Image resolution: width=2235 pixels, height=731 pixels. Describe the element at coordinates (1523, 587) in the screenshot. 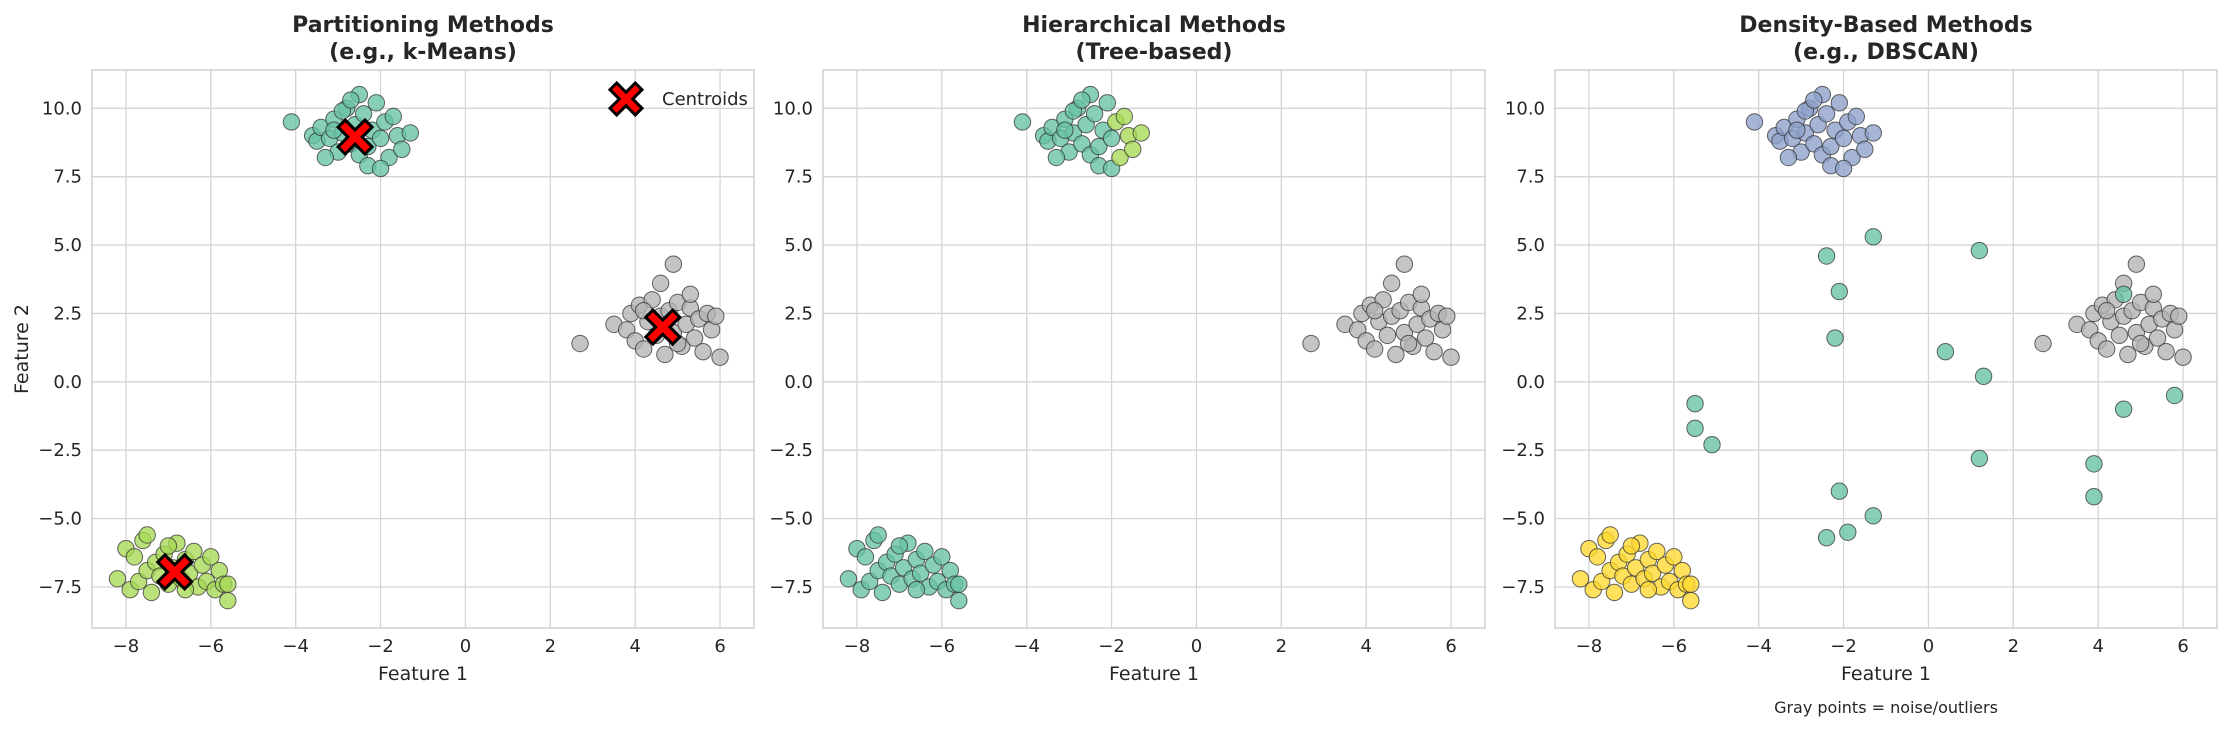

I see `y-tick-label: −7.5` at that location.